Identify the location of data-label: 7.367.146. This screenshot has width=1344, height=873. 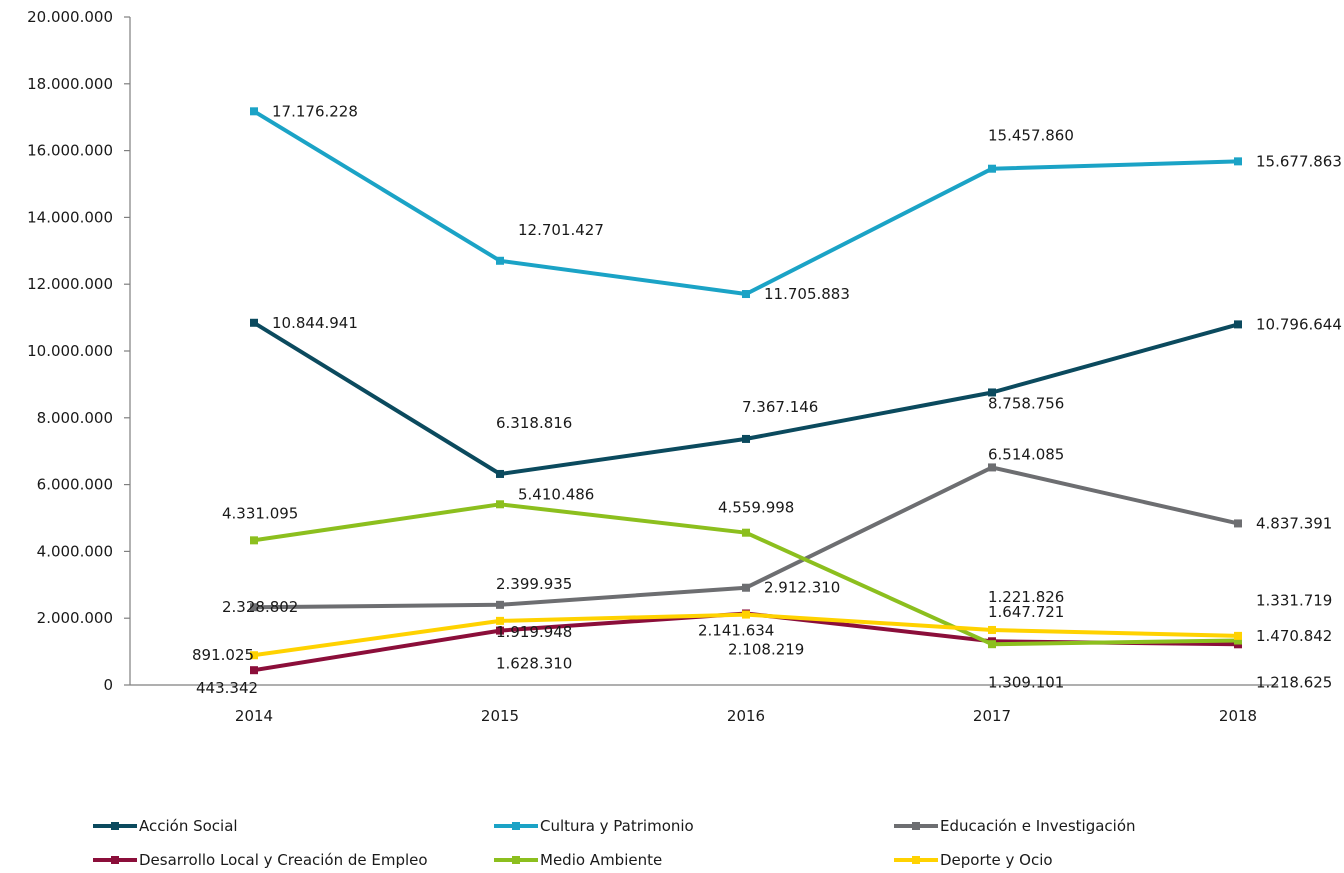
(780, 407).